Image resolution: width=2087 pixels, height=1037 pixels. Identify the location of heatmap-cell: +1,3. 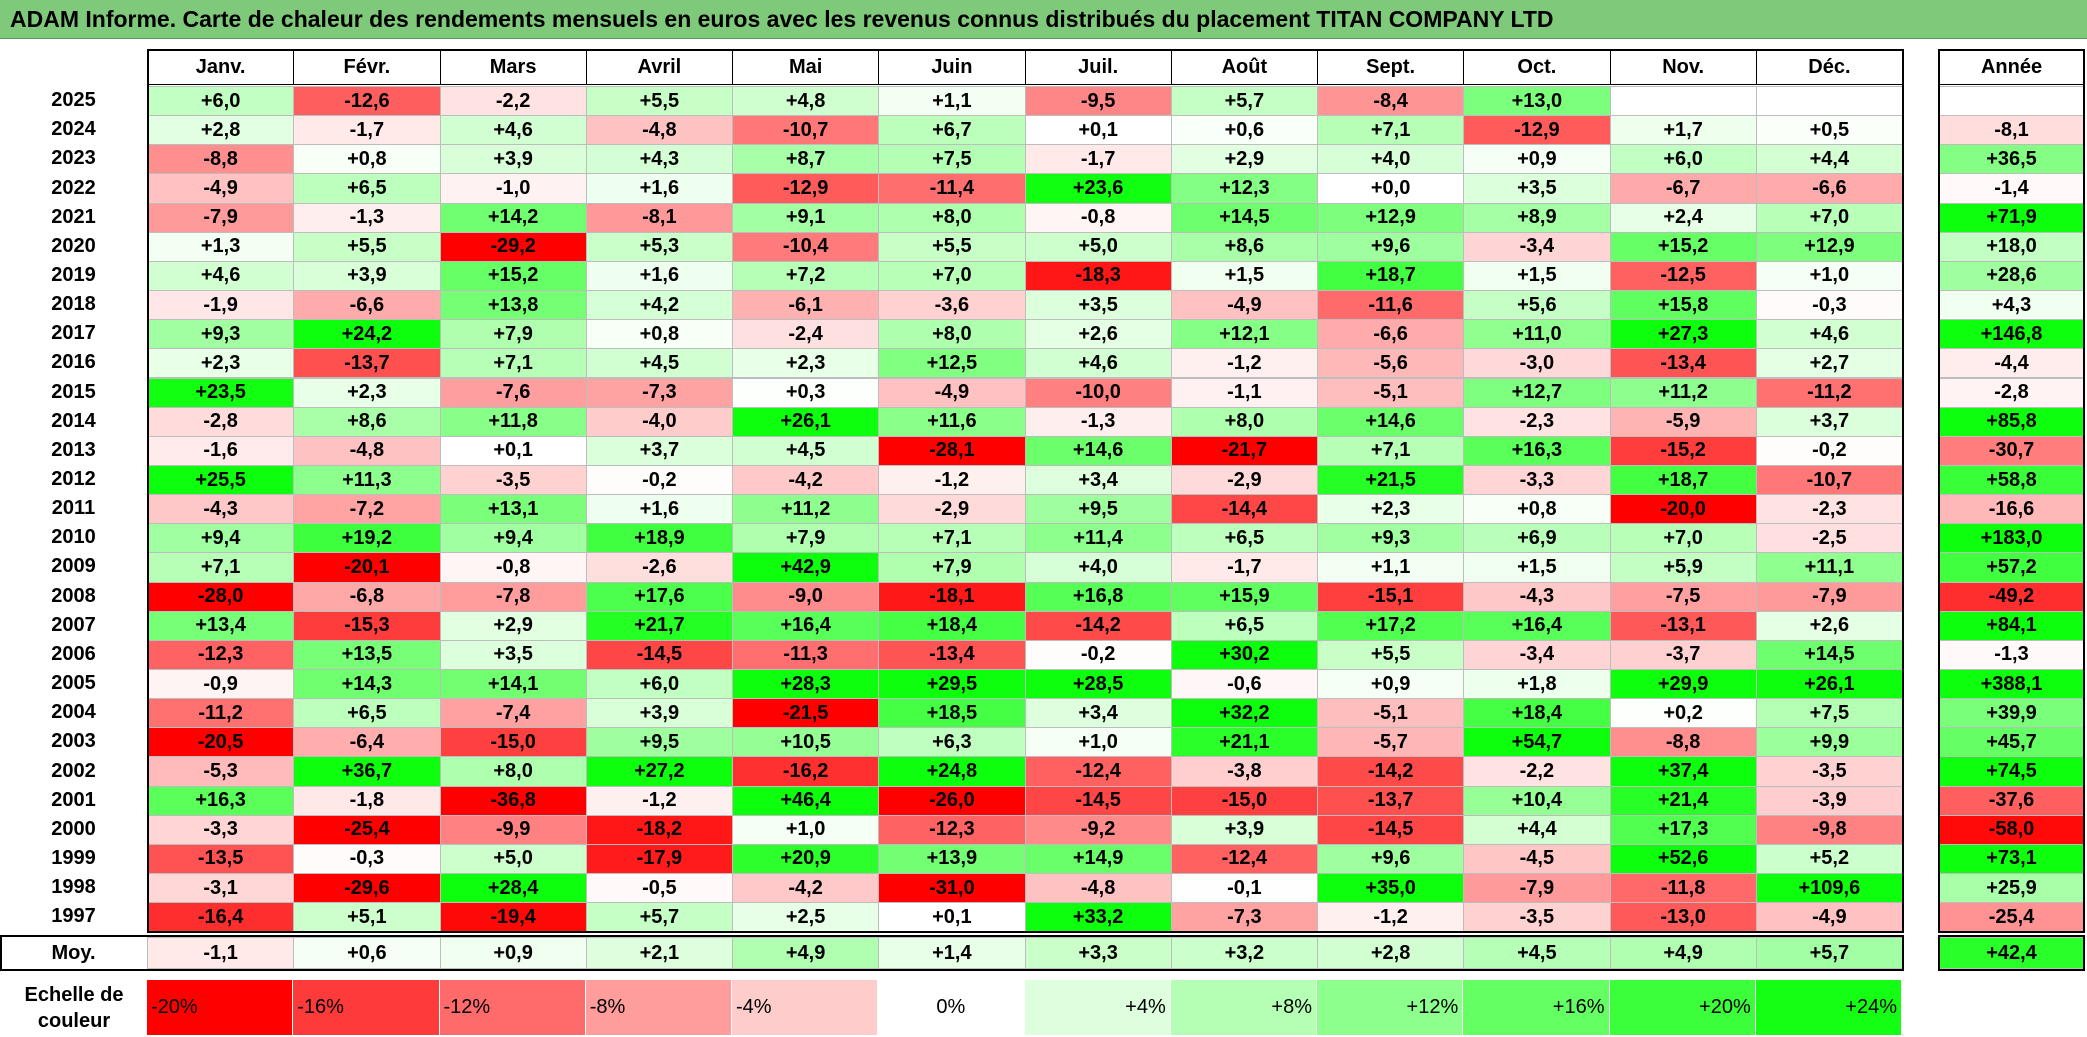
(221, 246).